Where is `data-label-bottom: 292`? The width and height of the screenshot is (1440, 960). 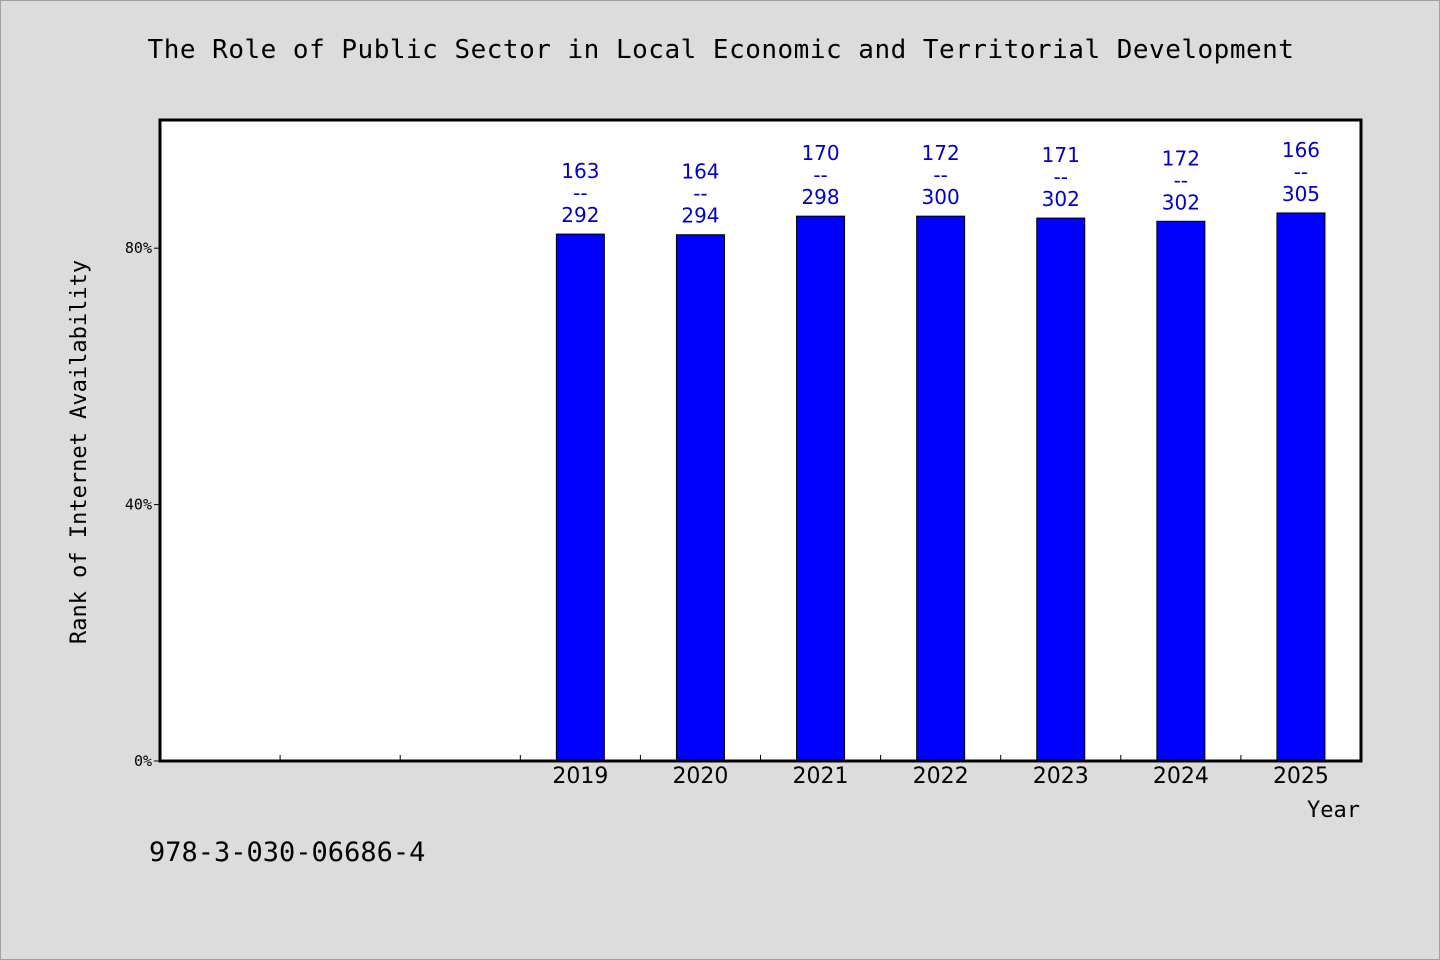 data-label-bottom: 292 is located at coordinates (580, 215).